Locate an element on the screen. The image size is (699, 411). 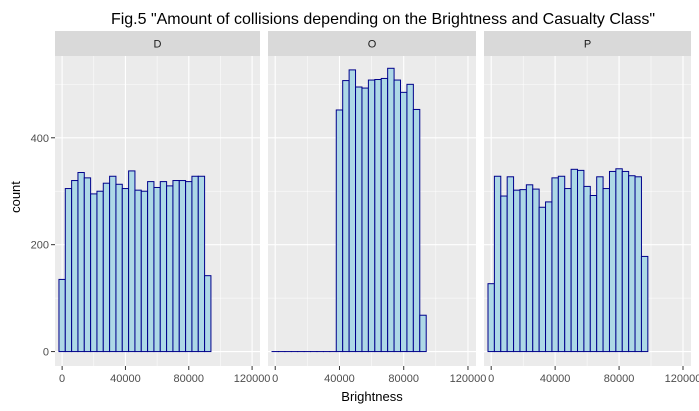
y-tick-label: 400 is located at coordinates (40, 139).